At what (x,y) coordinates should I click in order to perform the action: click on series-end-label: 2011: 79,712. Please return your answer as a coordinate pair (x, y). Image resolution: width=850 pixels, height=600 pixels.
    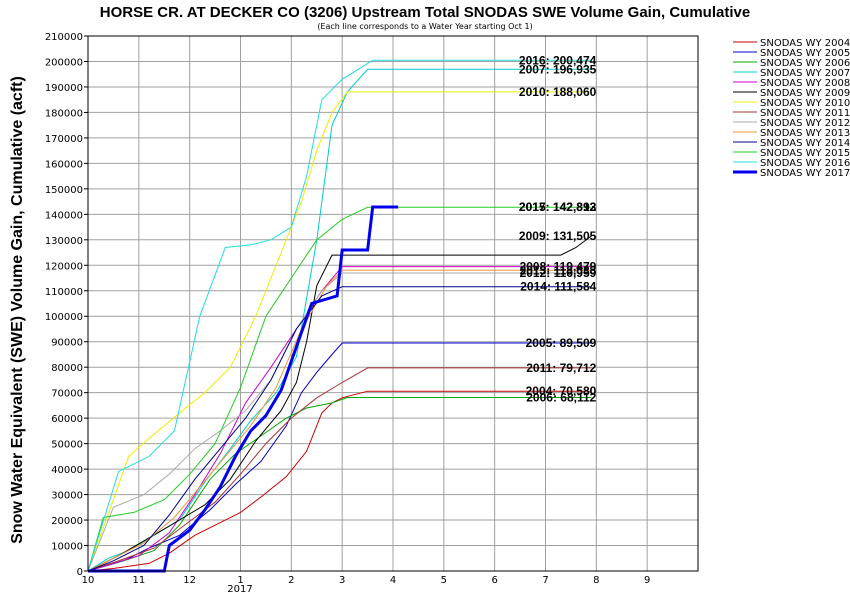
    Looking at the image, I should click on (561, 368).